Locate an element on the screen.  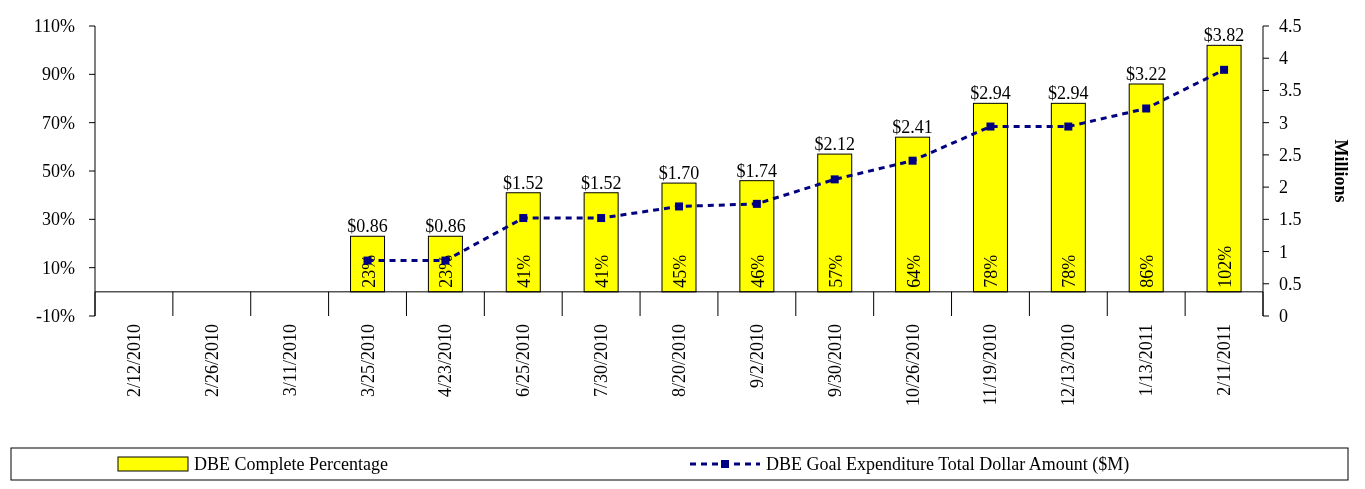
x-tick-label: 2/12/2010 is located at coordinates (133, 361).